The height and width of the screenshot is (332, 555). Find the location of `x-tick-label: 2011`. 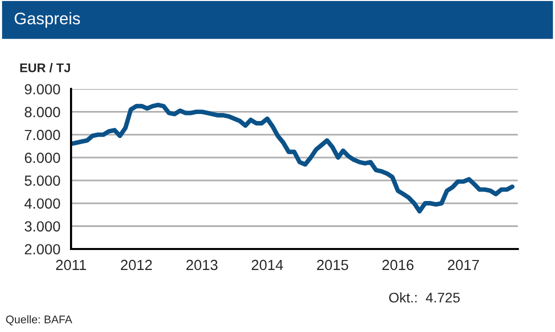

x-tick-label: 2011 is located at coordinates (71, 265).